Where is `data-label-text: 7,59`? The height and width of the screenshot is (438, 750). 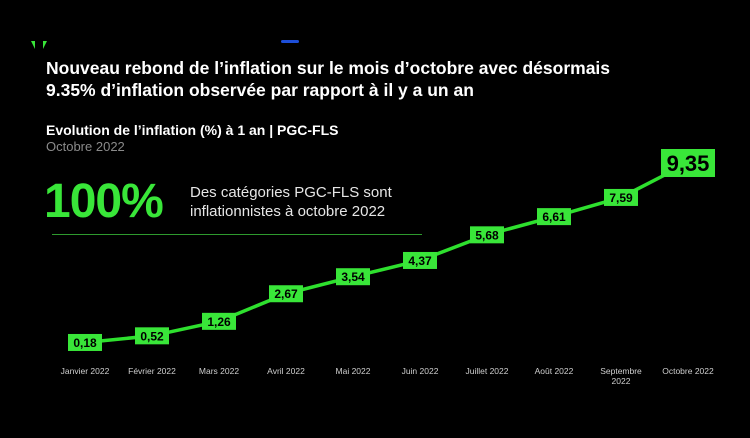 data-label-text: 7,59 is located at coordinates (621, 198).